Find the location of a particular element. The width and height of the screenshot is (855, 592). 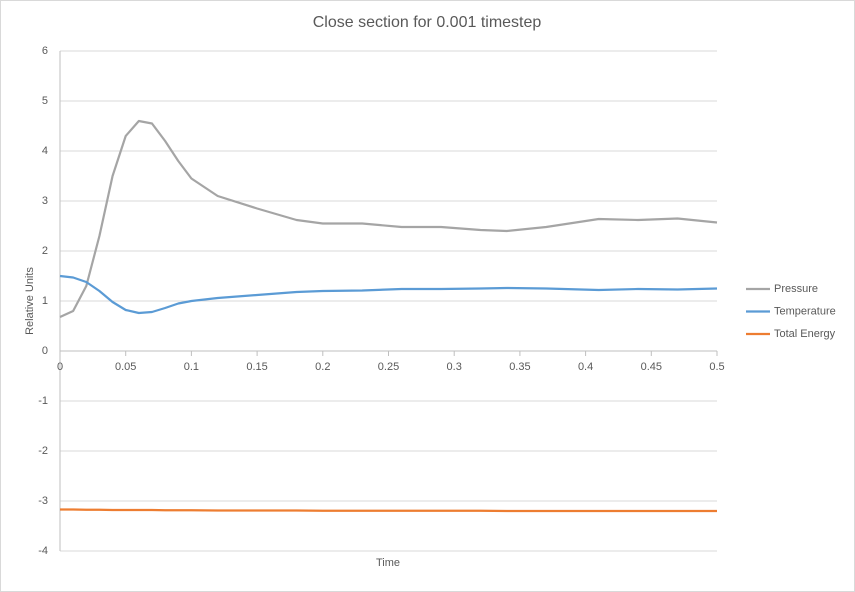

y-tick-label: 5 is located at coordinates (45, 101).